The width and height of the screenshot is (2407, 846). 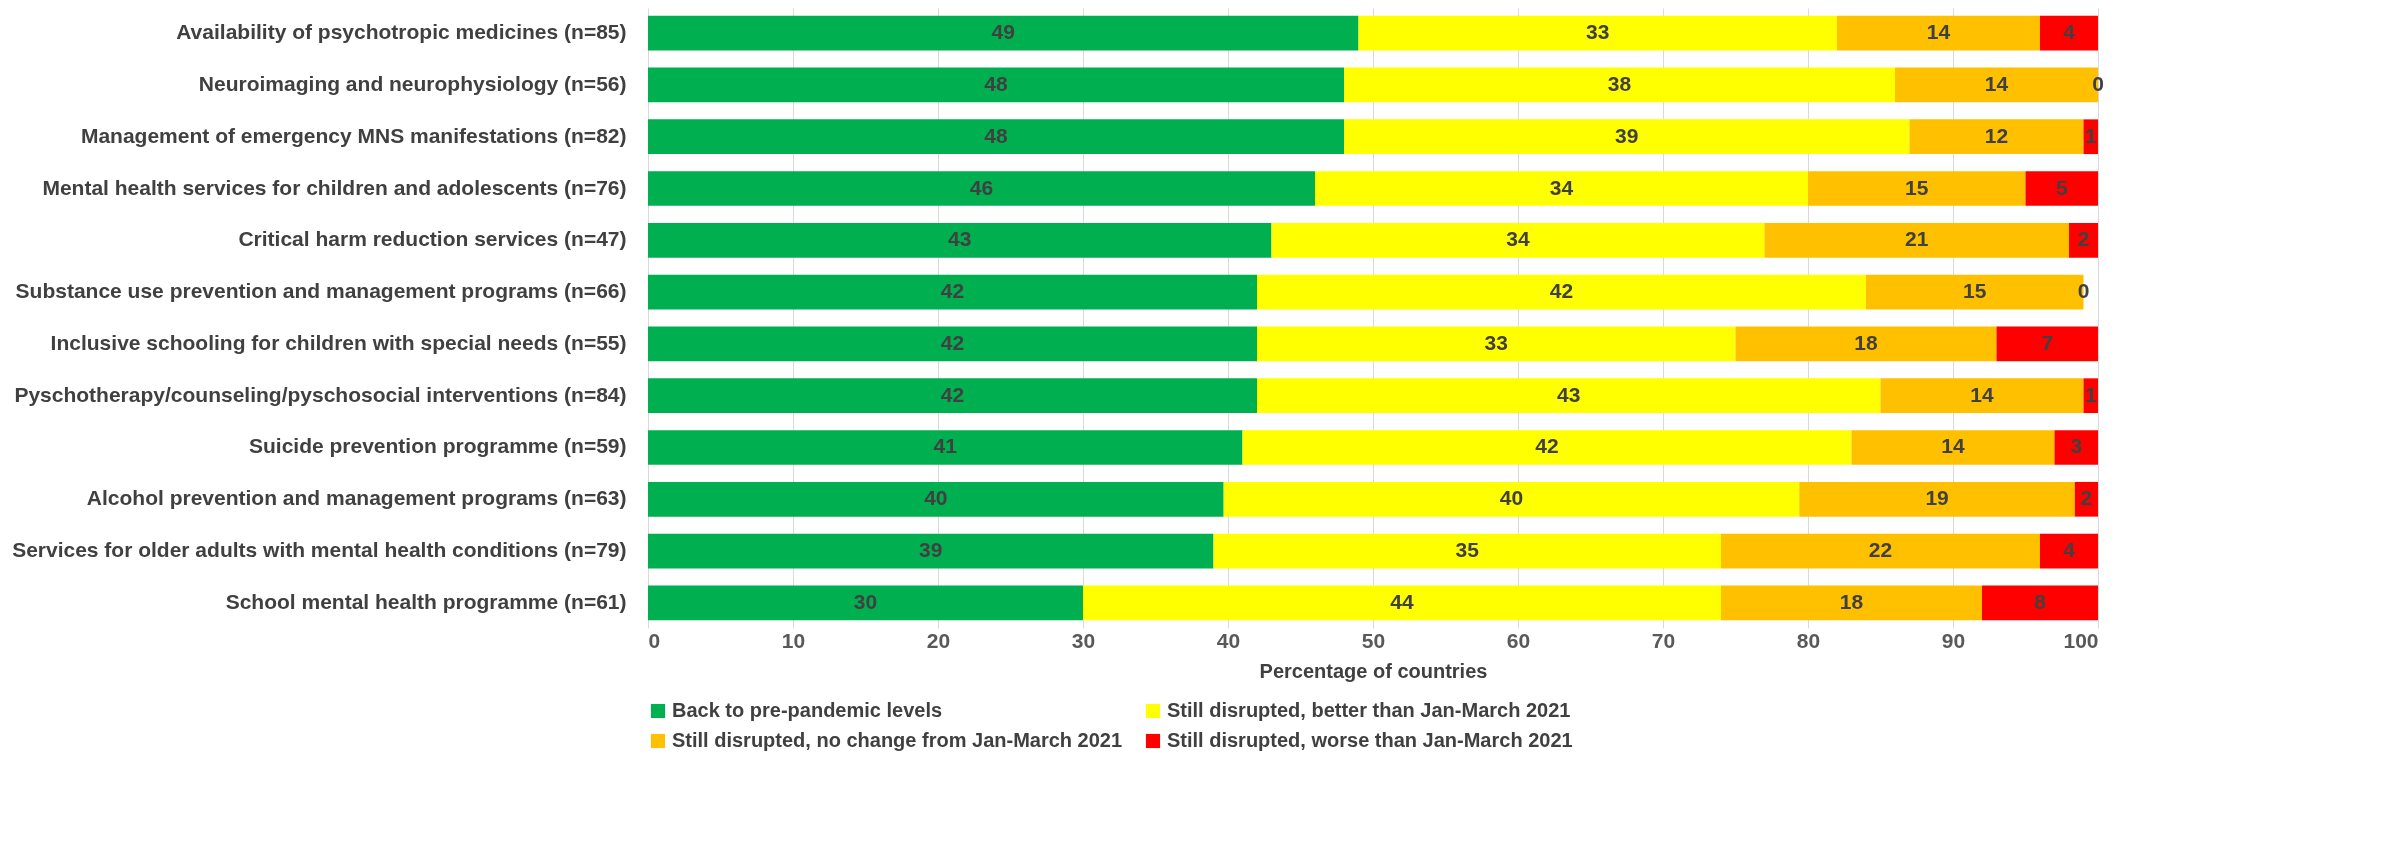 What do you see at coordinates (2076, 446) in the screenshot?
I see `data-label: 3` at bounding box center [2076, 446].